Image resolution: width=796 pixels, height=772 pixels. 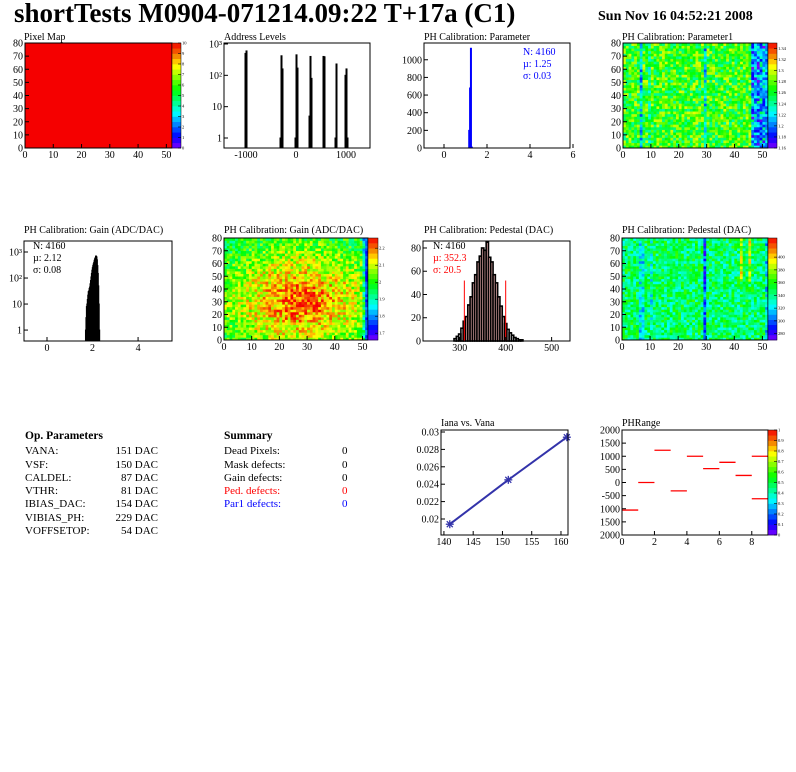 I want to click on palette-swatch, so click(x=176, y=130).